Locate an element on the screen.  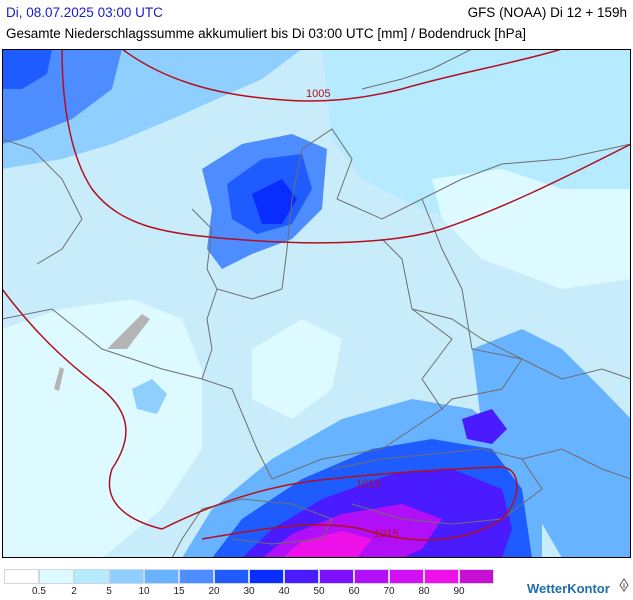
legend-label: 60 is located at coordinates (354, 591).